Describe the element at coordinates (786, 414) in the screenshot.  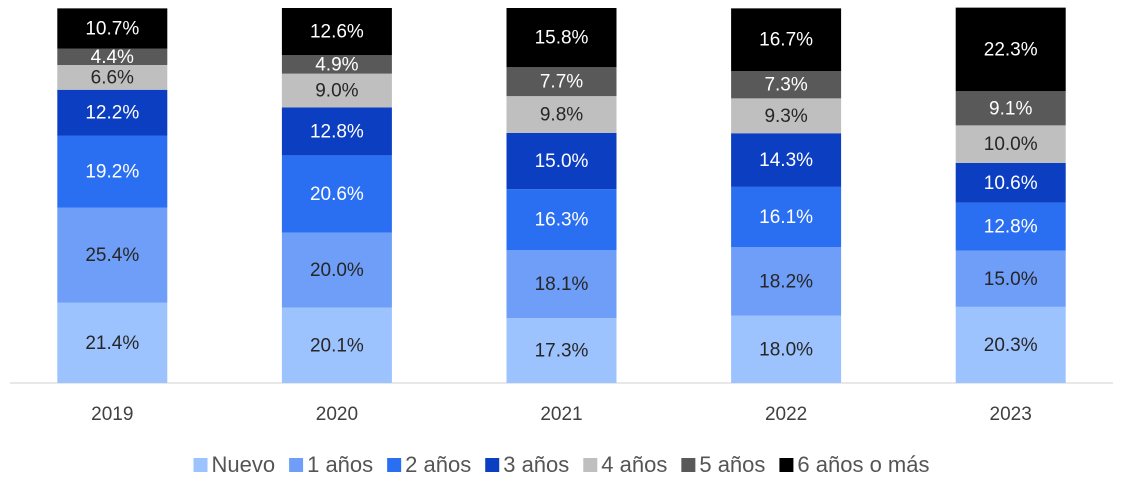
I see `x-tick-label: 2022` at that location.